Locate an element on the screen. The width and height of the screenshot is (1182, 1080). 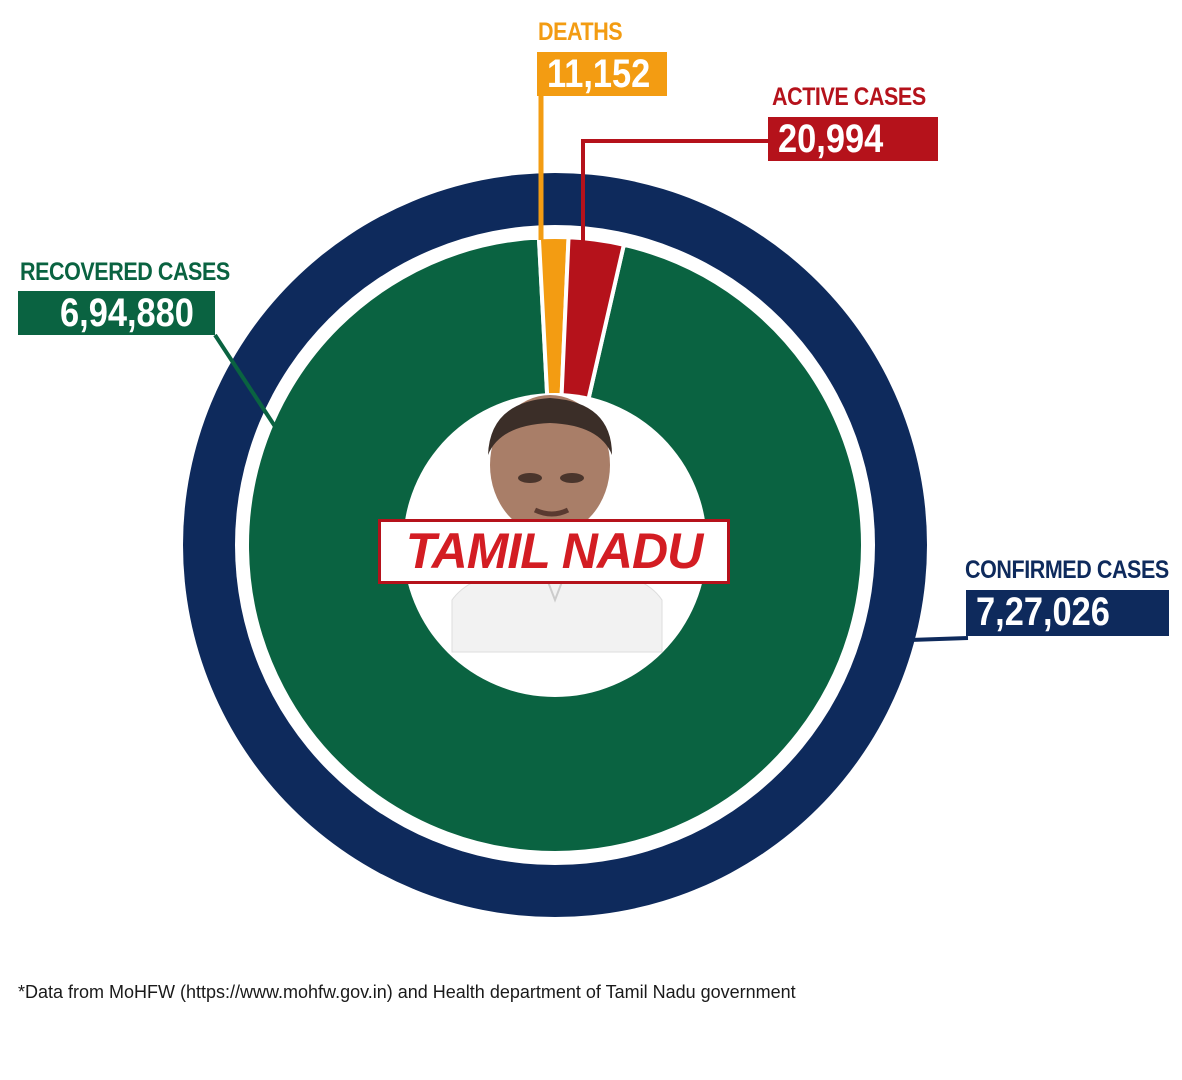
active-leader-line is located at coordinates (675, 191).